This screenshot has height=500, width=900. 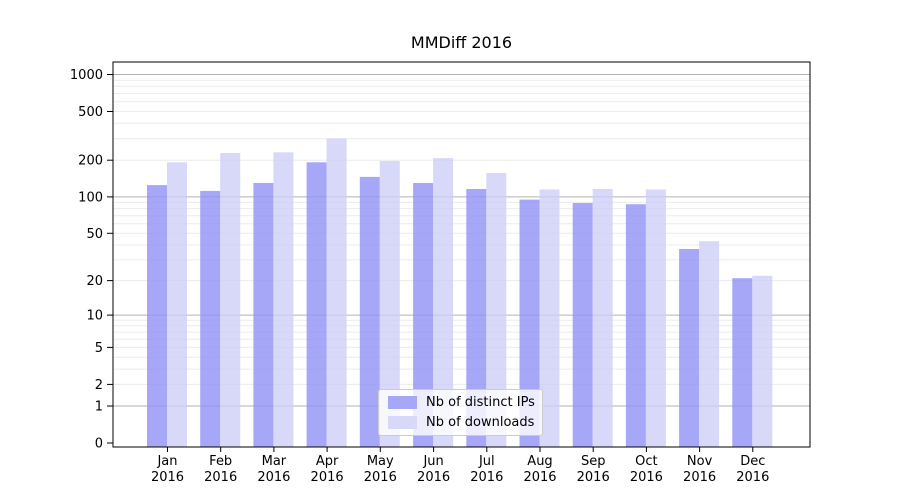 I want to click on bar-downloads-aug, so click(x=549, y=318).